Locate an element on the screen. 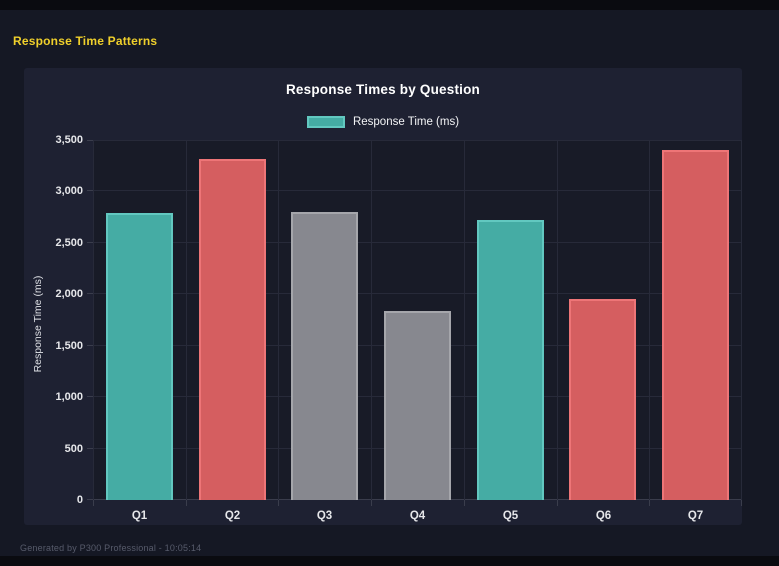  y-tick-2000 is located at coordinates (90, 293).